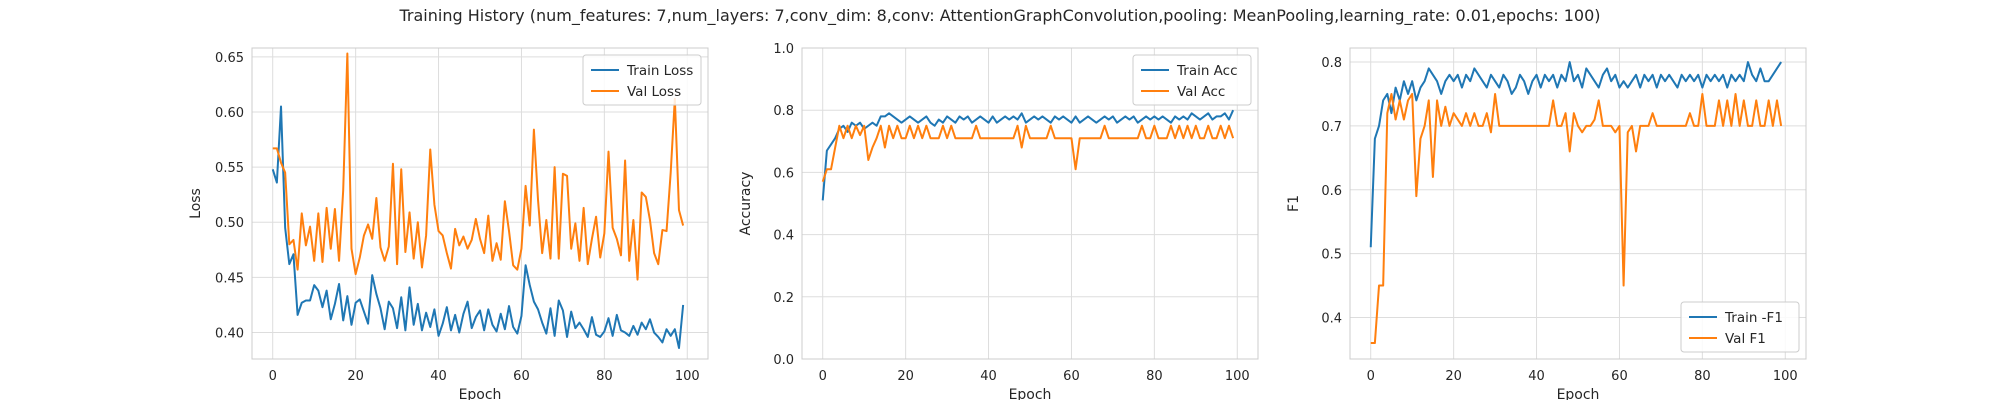 This screenshot has height=400, width=2000. I want to click on y-axis-label: F1, so click(1294, 203).